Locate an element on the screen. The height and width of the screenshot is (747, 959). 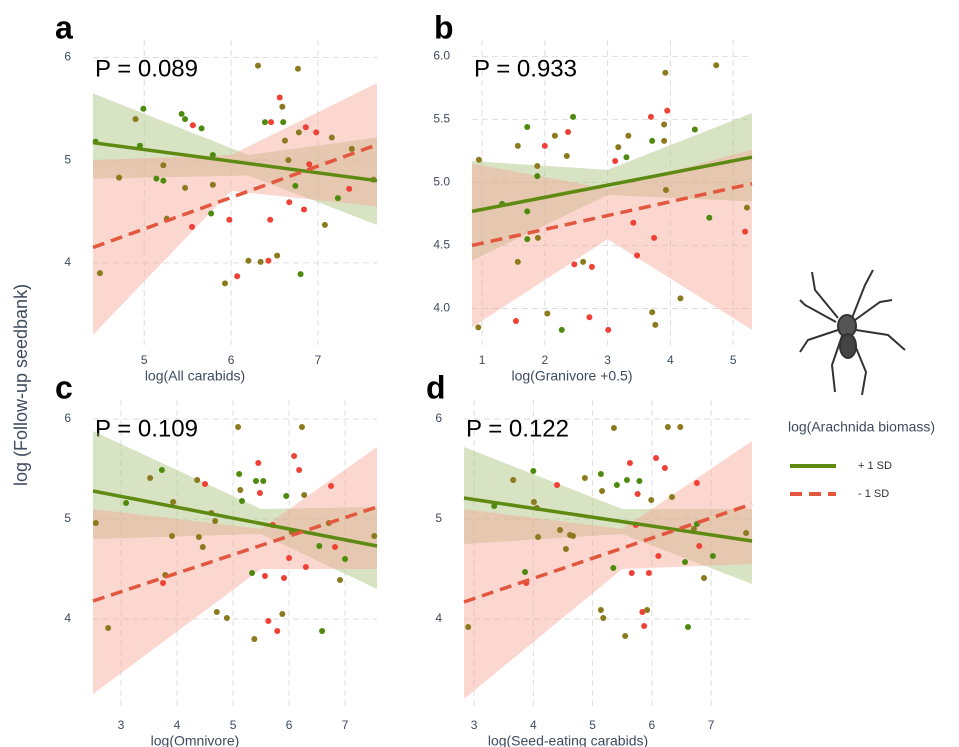
y-tick-label: 5 is located at coordinates (438, 518).